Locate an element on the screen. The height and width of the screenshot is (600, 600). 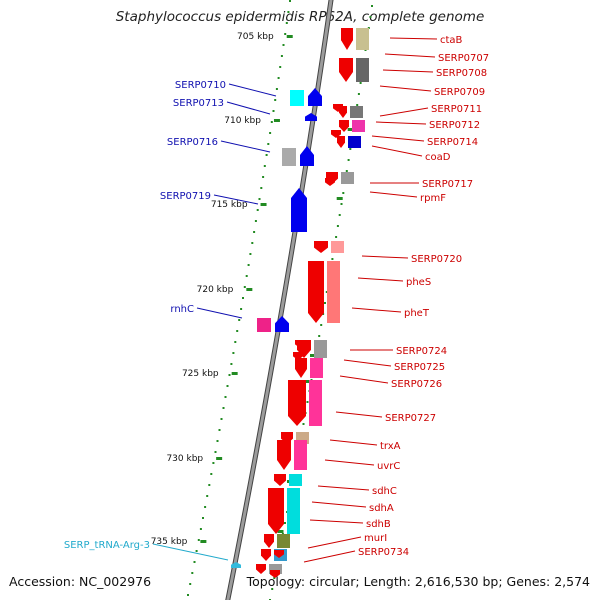
trna-marker is located at coordinates (236, 565).